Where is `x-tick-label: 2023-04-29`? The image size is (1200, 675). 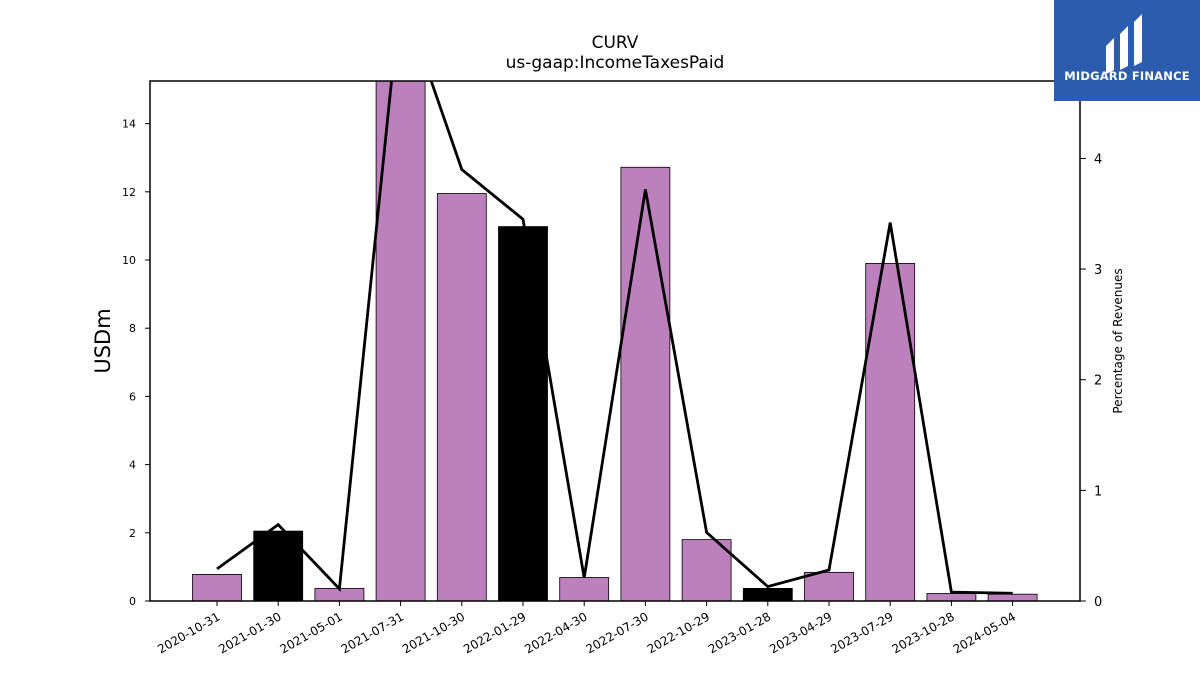
x-tick-label: 2023-04-29 is located at coordinates (800, 632).